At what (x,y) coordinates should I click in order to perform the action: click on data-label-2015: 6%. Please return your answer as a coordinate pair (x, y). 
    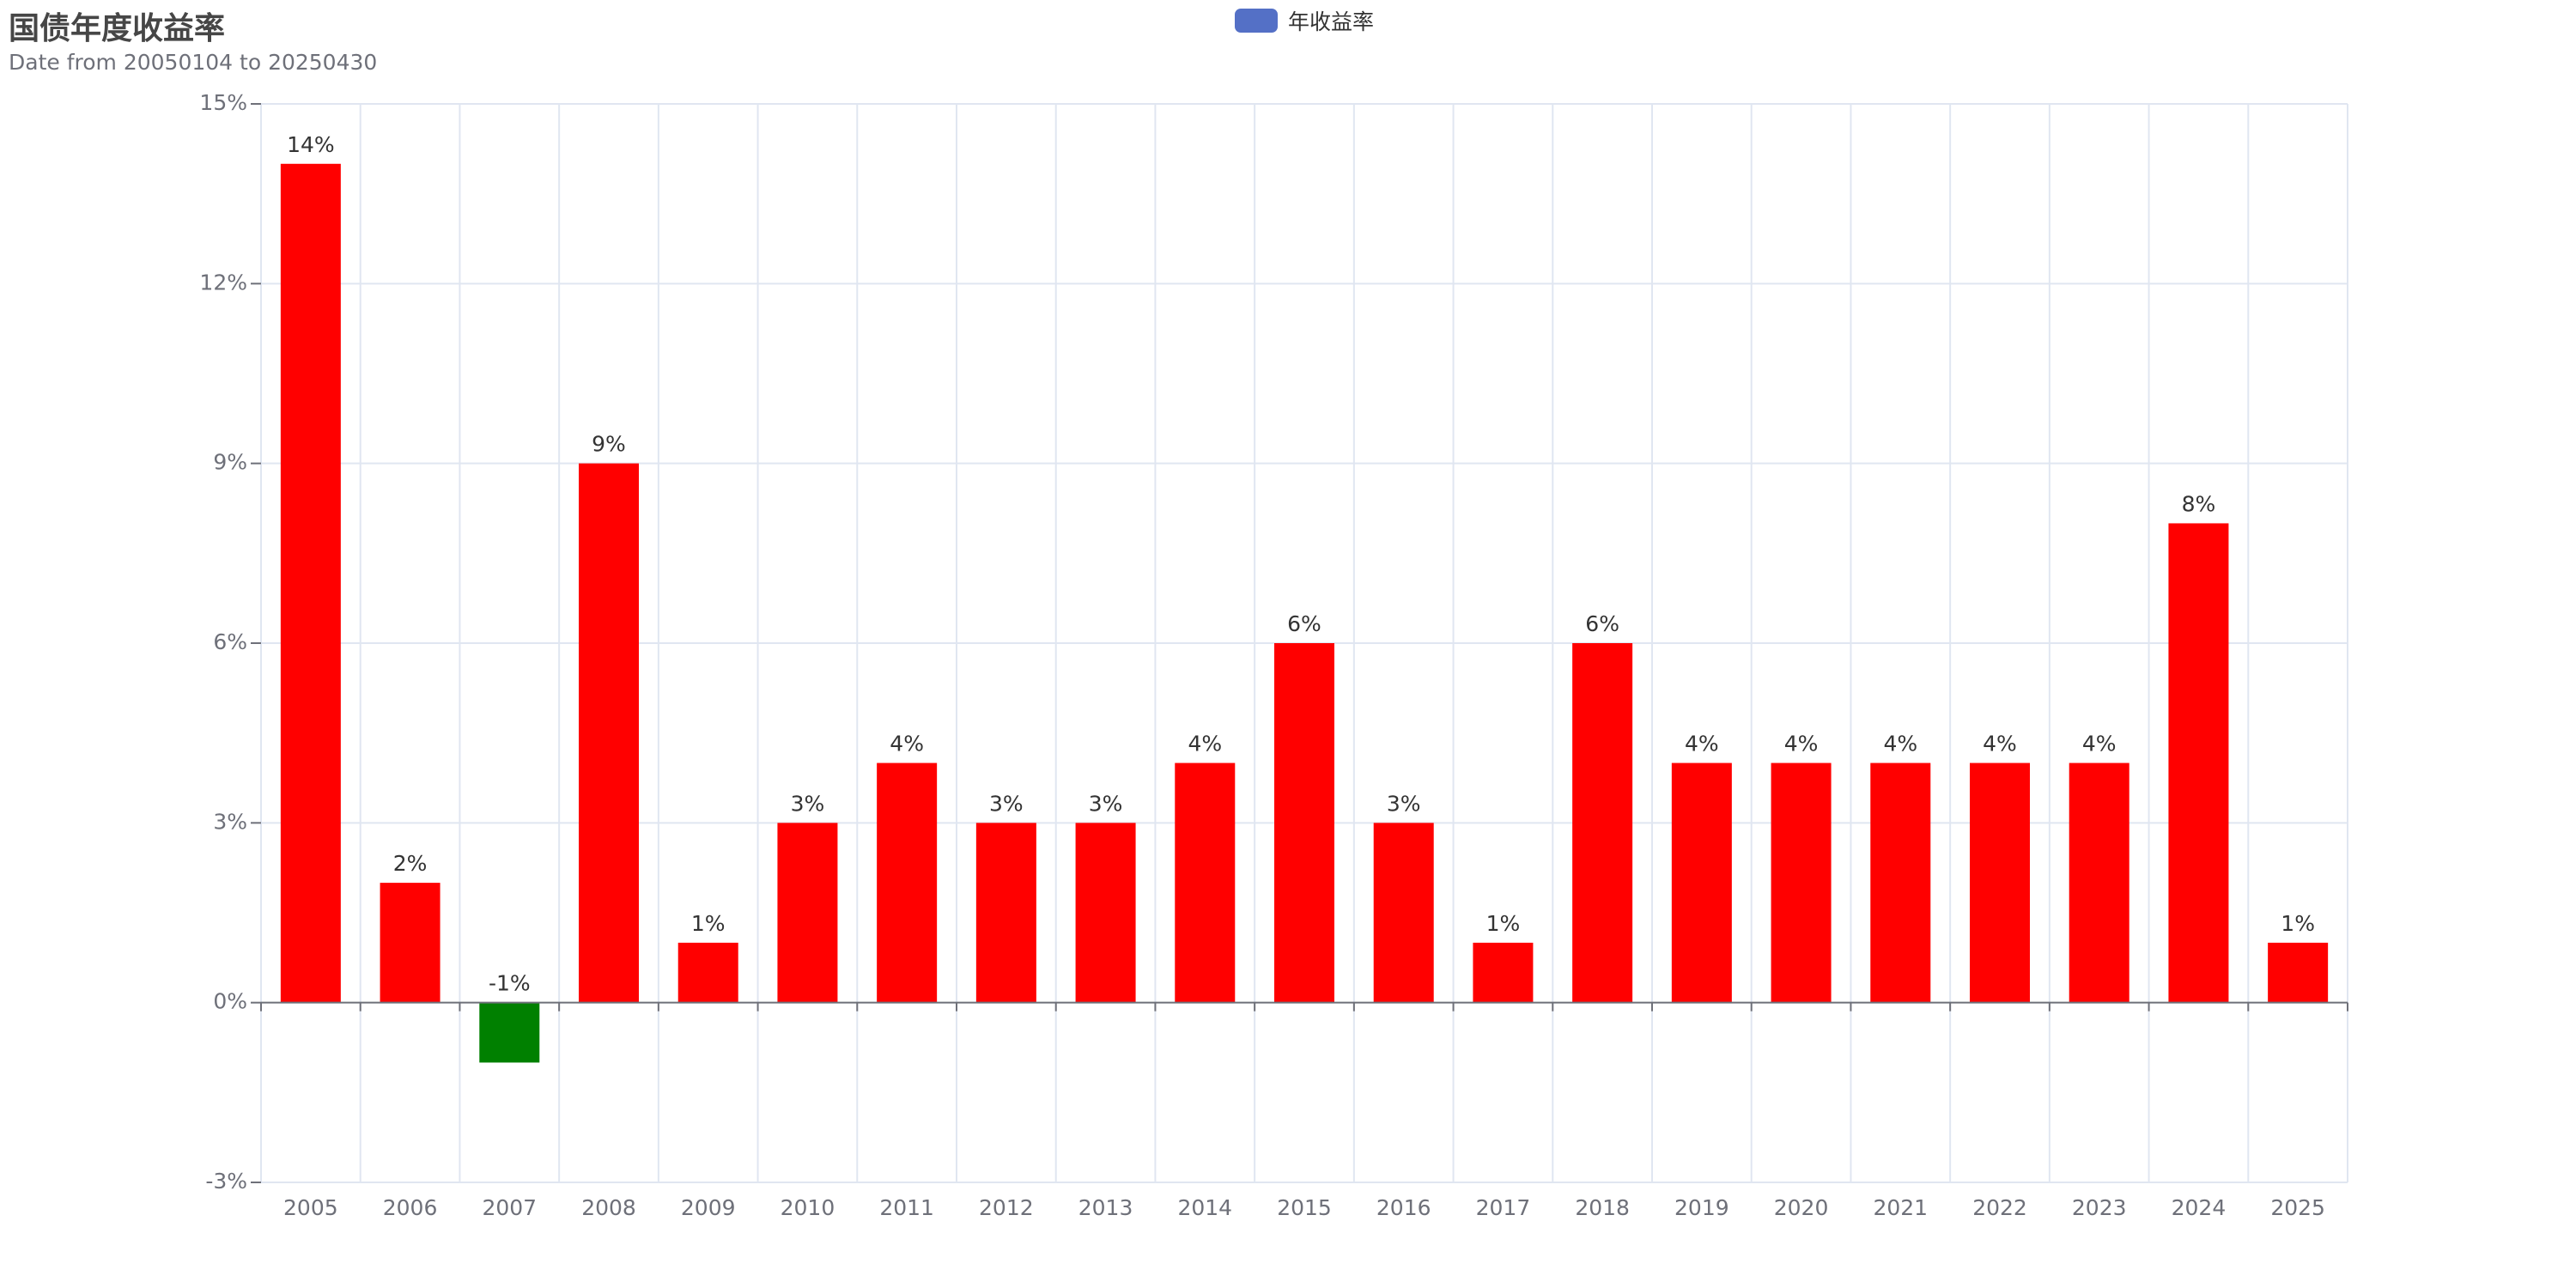
    Looking at the image, I should click on (1304, 623).